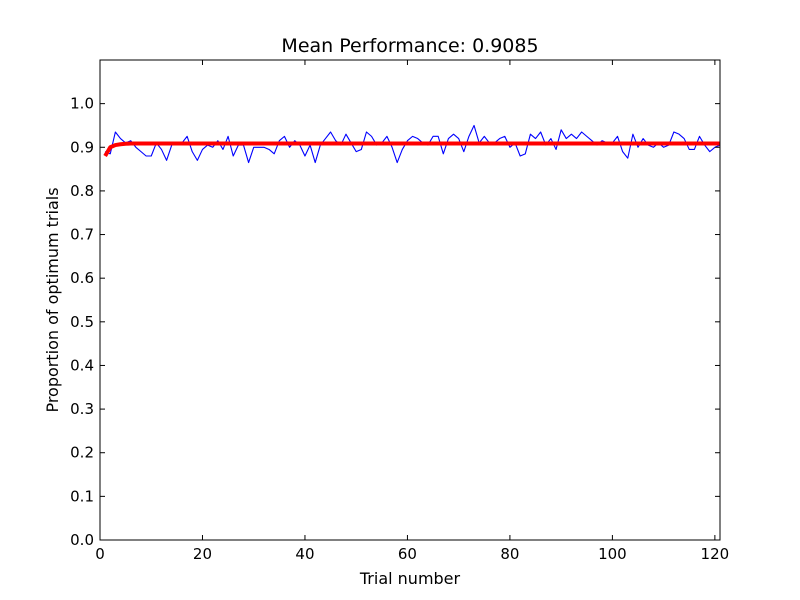 Image resolution: width=800 pixels, height=600 pixels. I want to click on series-layer, so click(412, 144).